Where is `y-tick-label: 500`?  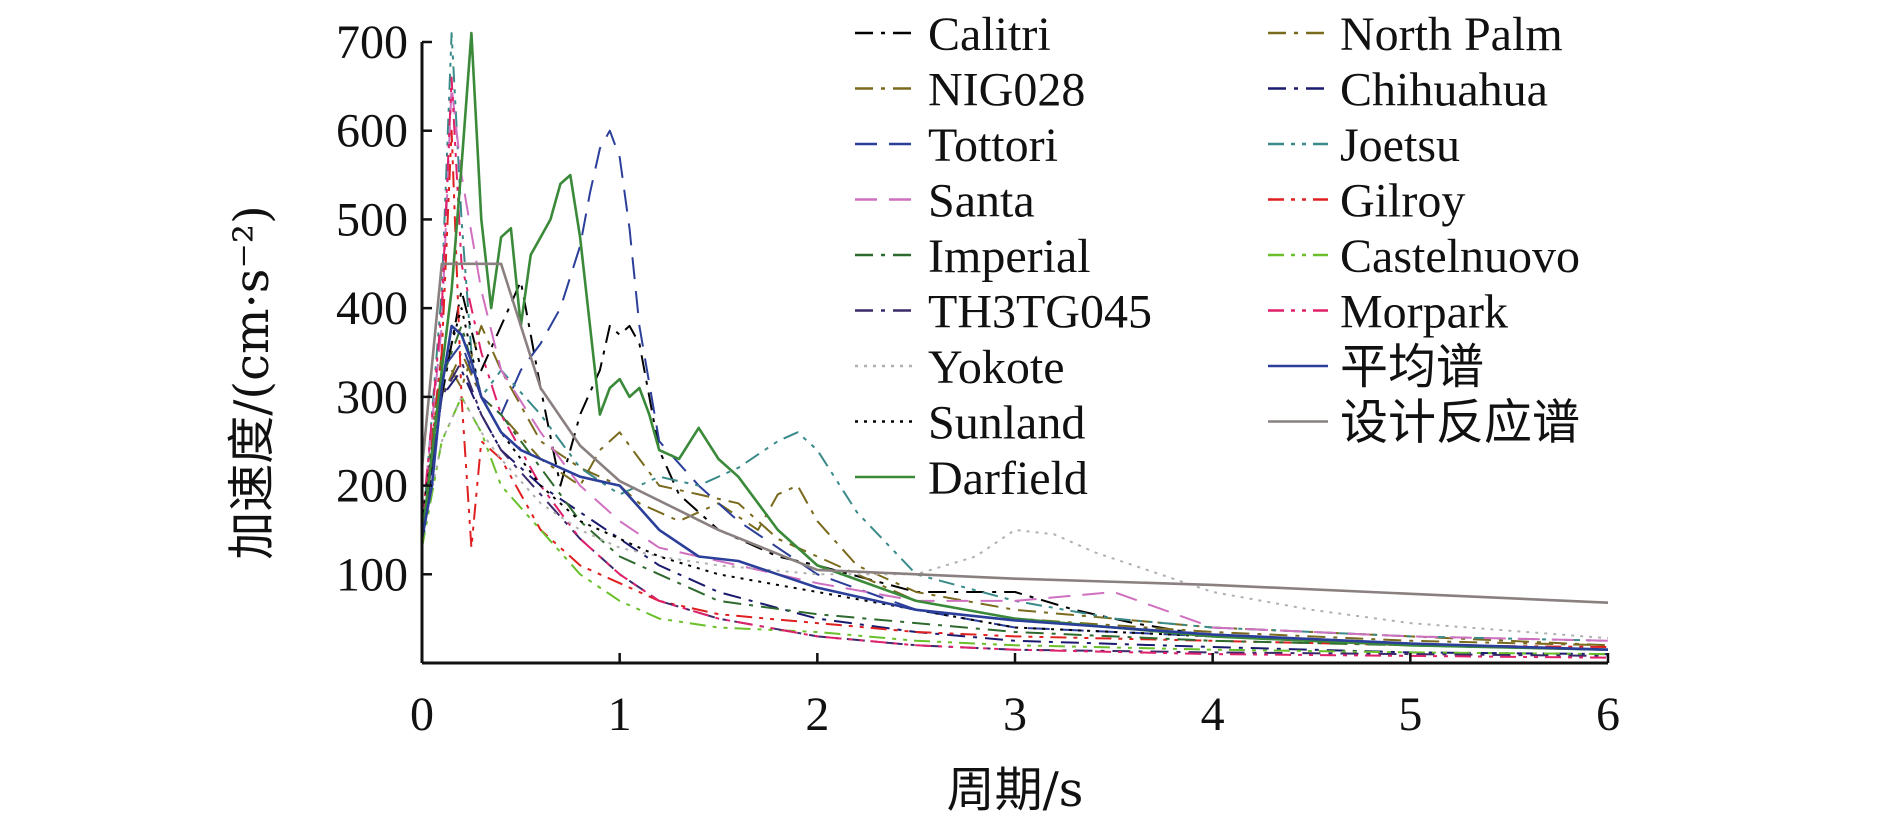 y-tick-label: 500 is located at coordinates (372, 219).